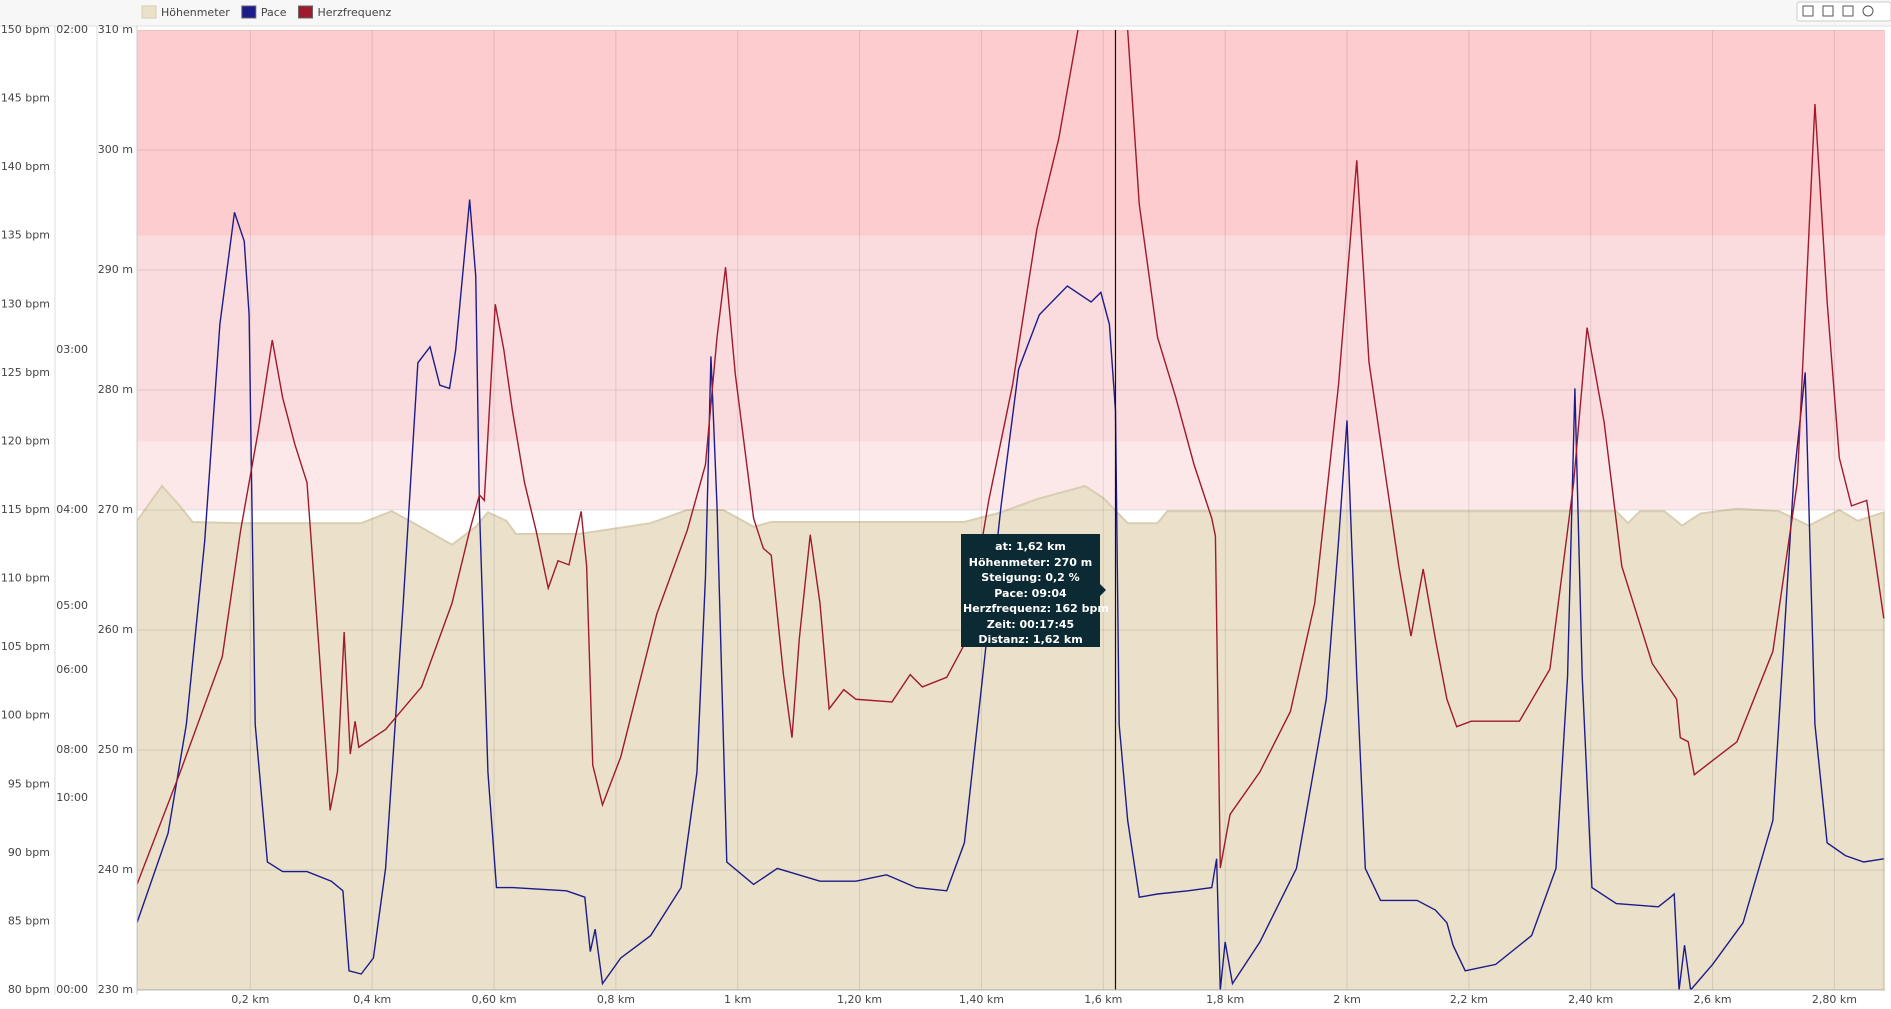 This screenshot has height=1009, width=1891. What do you see at coordinates (25, 509) in the screenshot?
I see `hr-tick-label: 115 bpm` at bounding box center [25, 509].